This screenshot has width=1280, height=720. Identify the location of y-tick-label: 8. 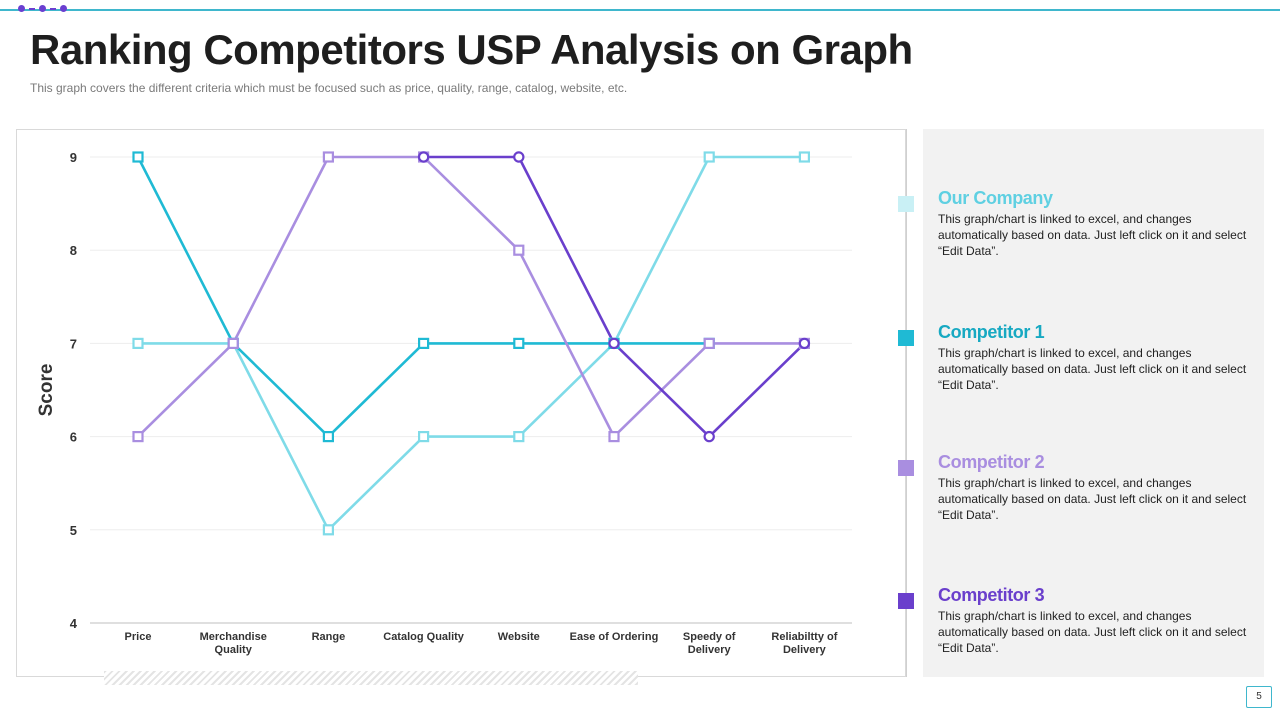
(73, 250).